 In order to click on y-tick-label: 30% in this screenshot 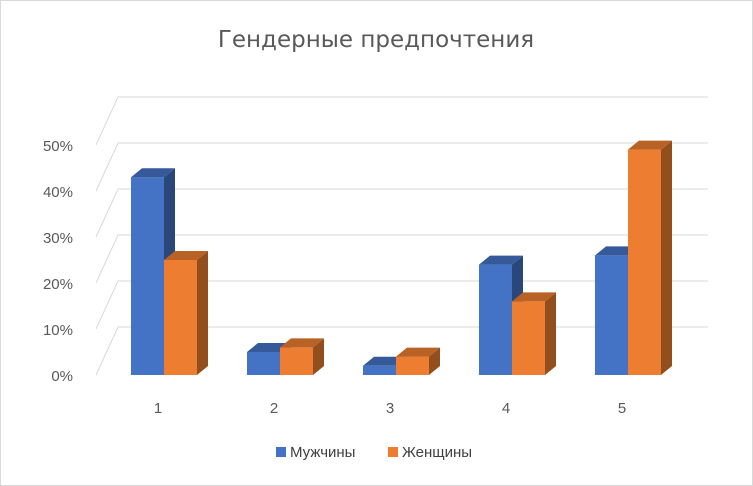, I will do `click(58, 238)`.